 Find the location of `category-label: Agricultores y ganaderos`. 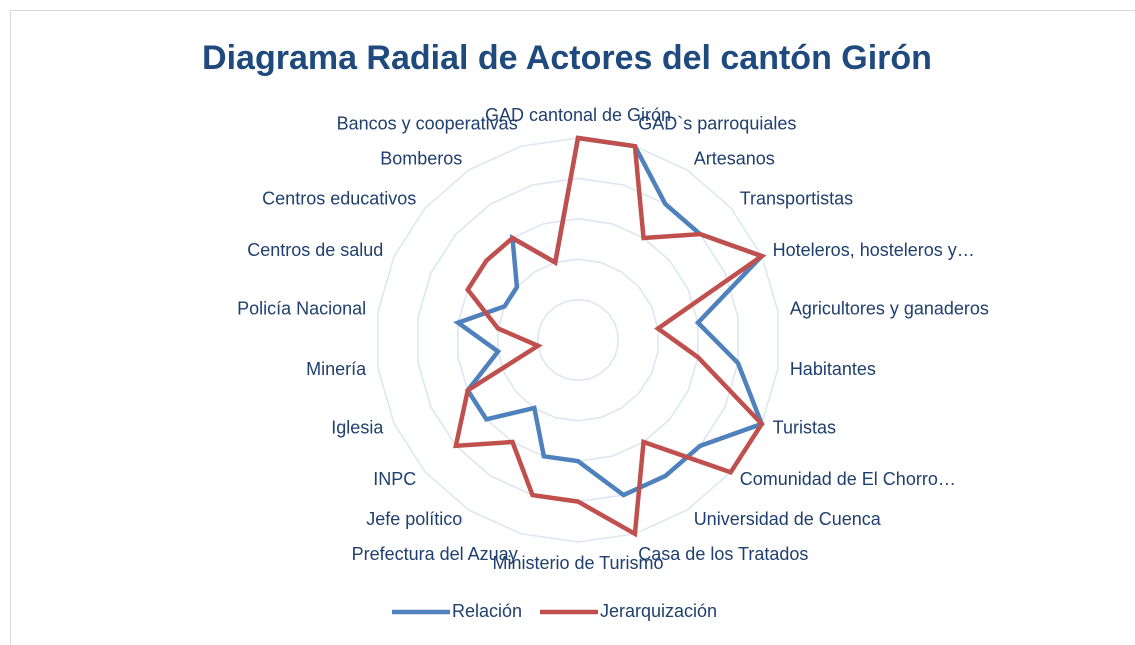

category-label: Agricultores y ganaderos is located at coordinates (889, 308).